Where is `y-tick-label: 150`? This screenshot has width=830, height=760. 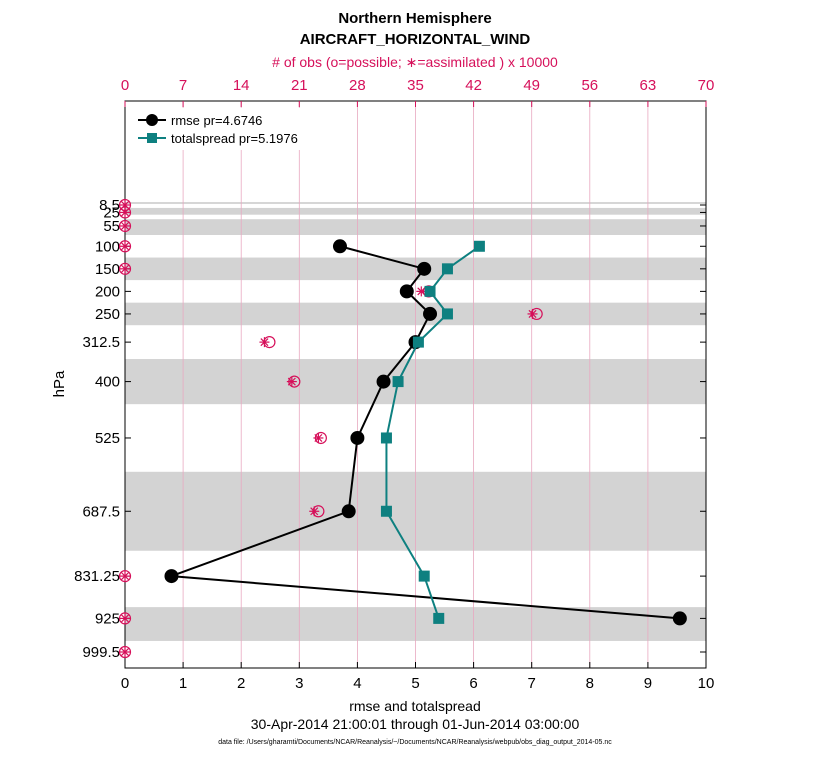 y-tick-label: 150 is located at coordinates (107, 269).